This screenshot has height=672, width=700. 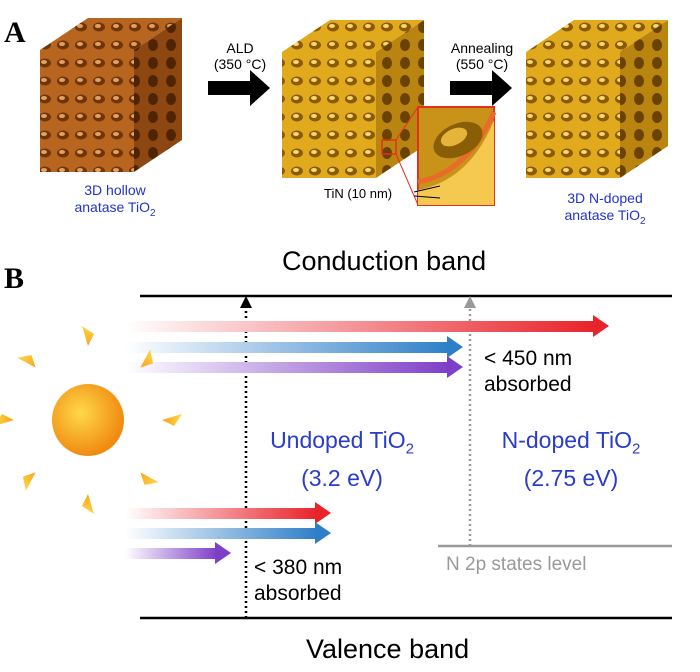 I want to click on undoped-tio2-label: Undoped TiO2 (3.2 eV), so click(x=342, y=459).